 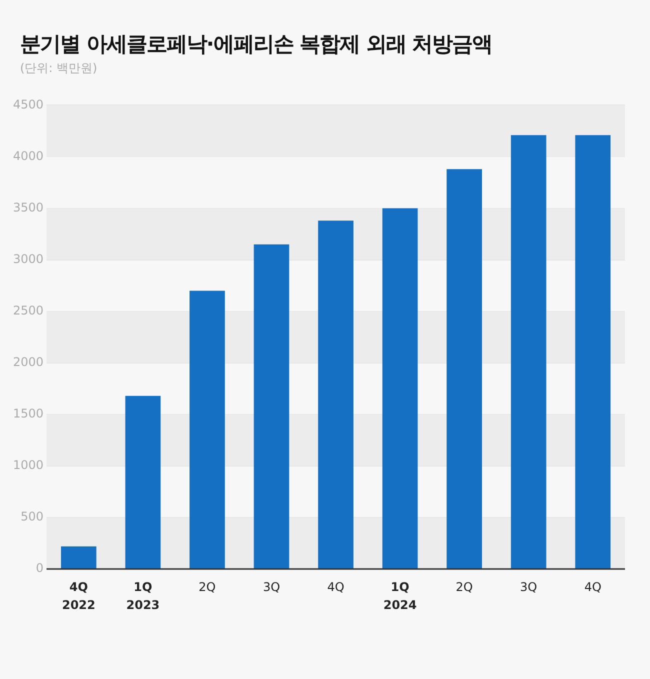 I want to click on x-tick-label: 1Q 2023, so click(x=143, y=596).